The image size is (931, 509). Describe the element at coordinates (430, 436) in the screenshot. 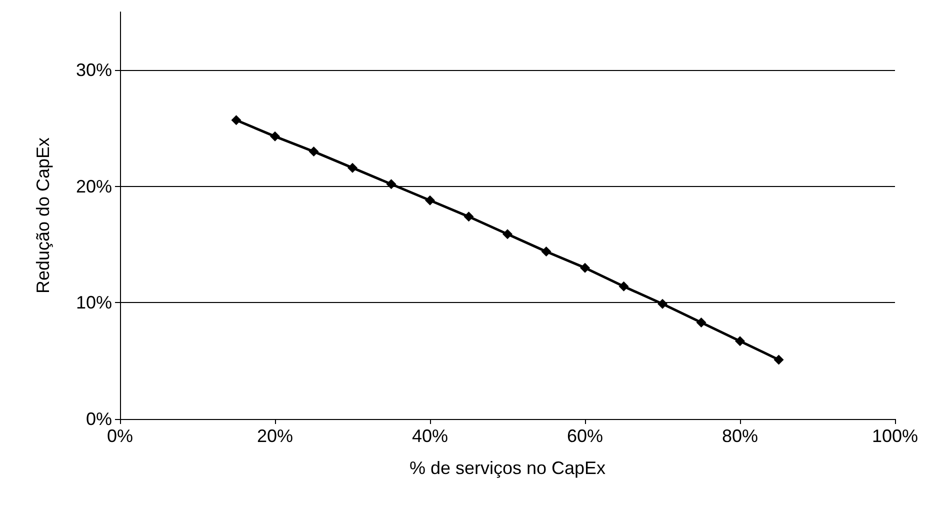

I see `x-tick-label: 40%` at that location.